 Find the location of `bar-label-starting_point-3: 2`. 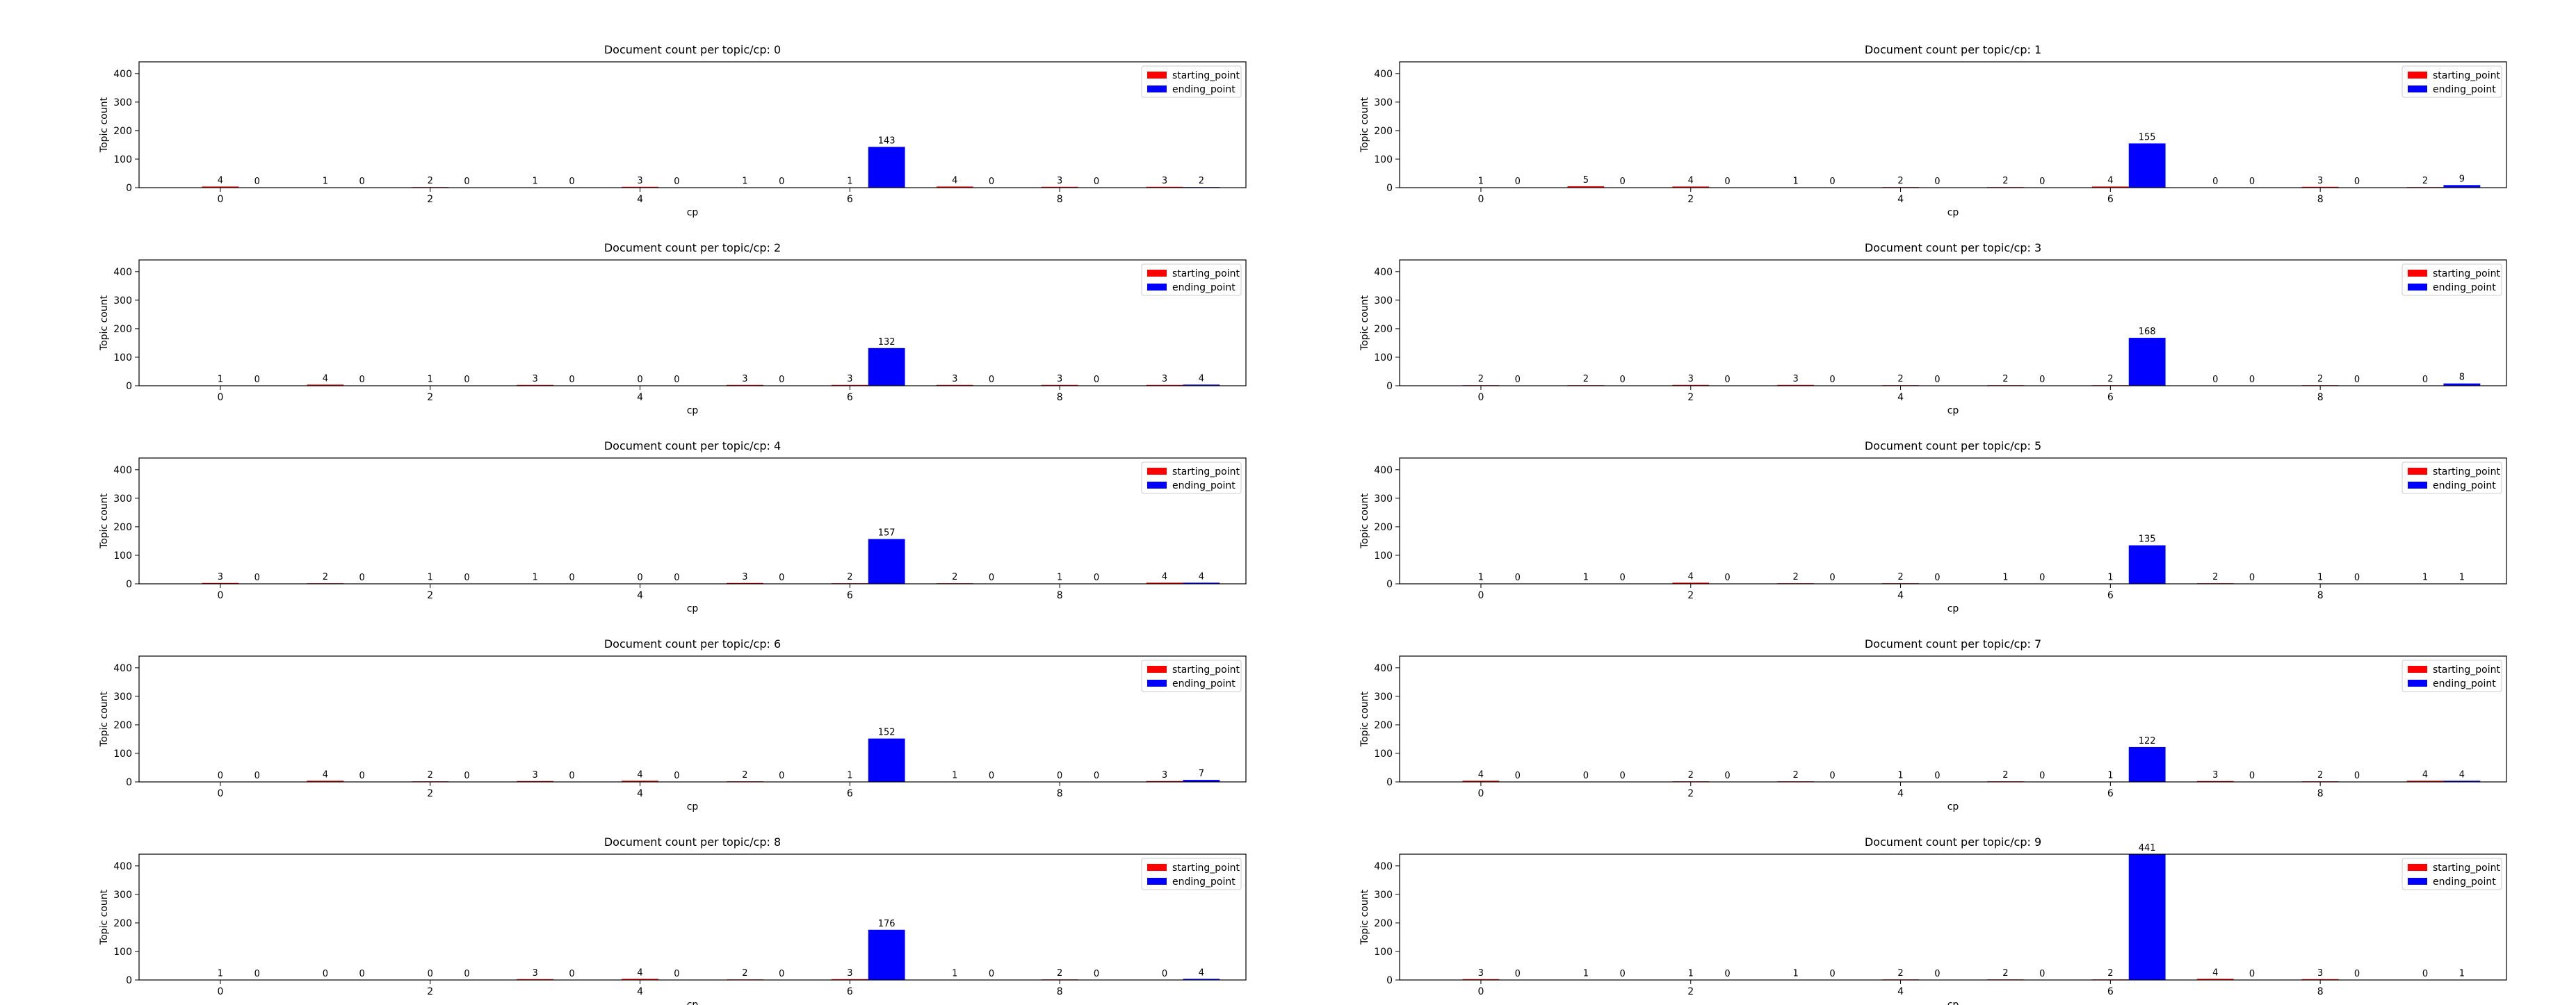

bar-label-starting_point-3: 2 is located at coordinates (1796, 775).